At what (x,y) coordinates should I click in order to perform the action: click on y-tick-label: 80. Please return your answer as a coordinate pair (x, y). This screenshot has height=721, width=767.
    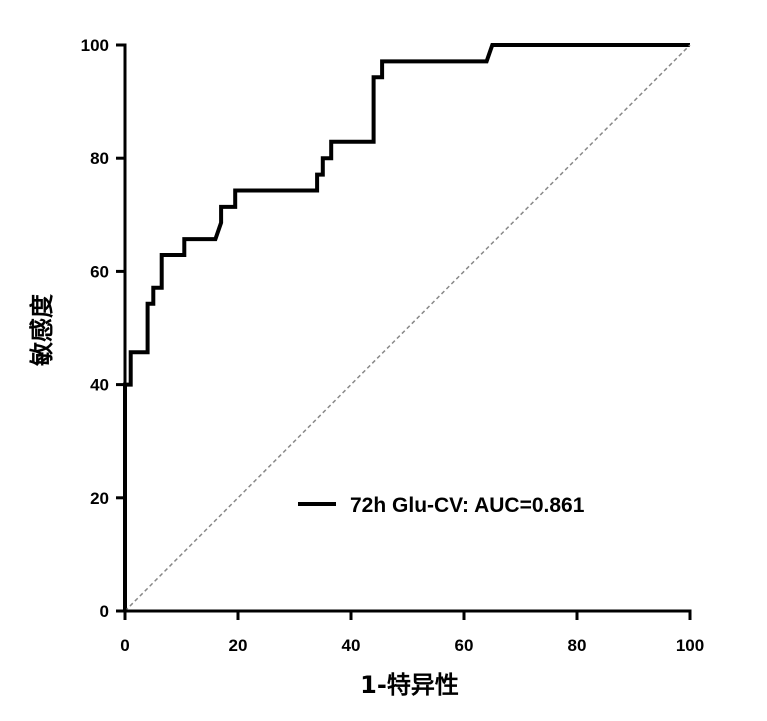
    Looking at the image, I should click on (99, 158).